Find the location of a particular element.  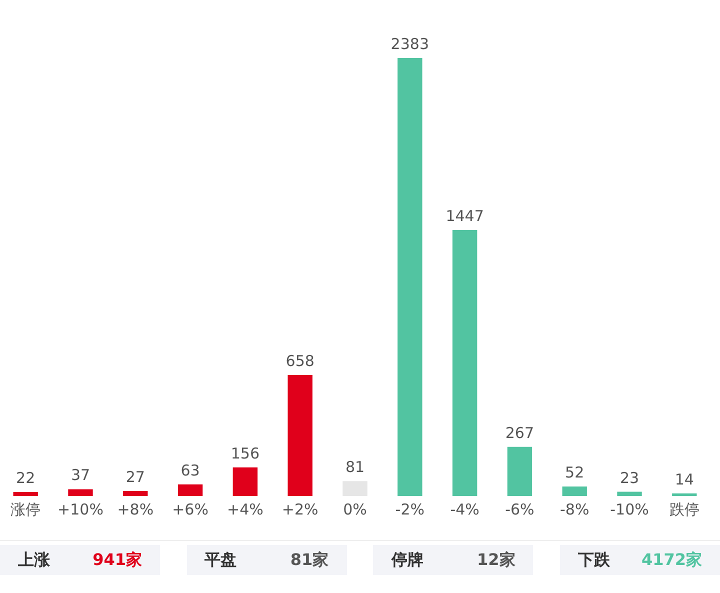

text: 上涨 is located at coordinates (34, 560).